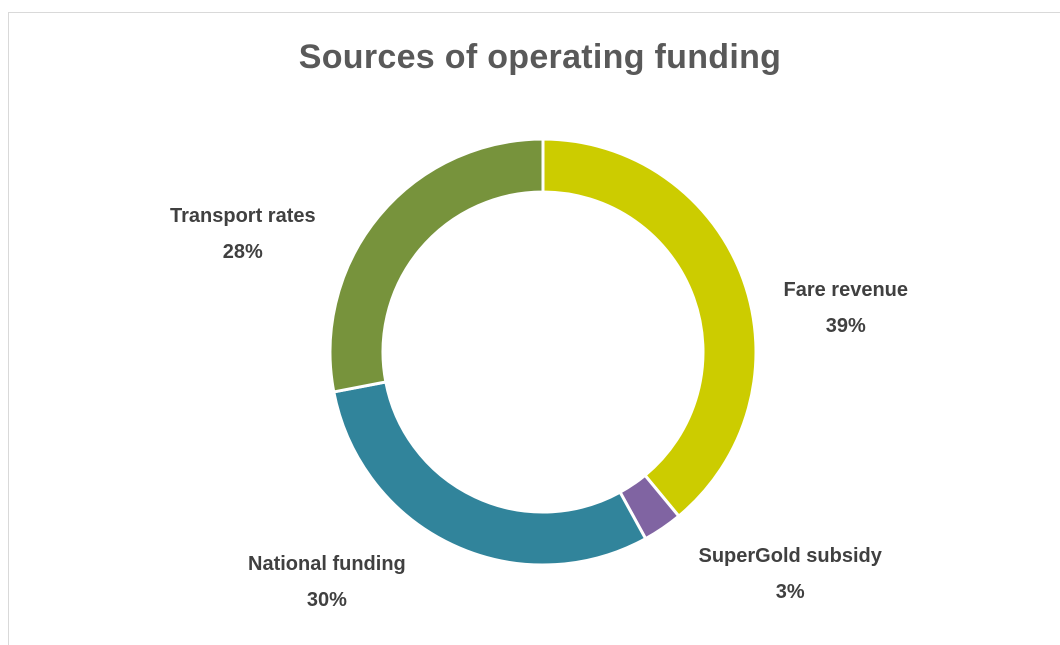  What do you see at coordinates (327, 564) in the screenshot?
I see `data-label-category: National funding` at bounding box center [327, 564].